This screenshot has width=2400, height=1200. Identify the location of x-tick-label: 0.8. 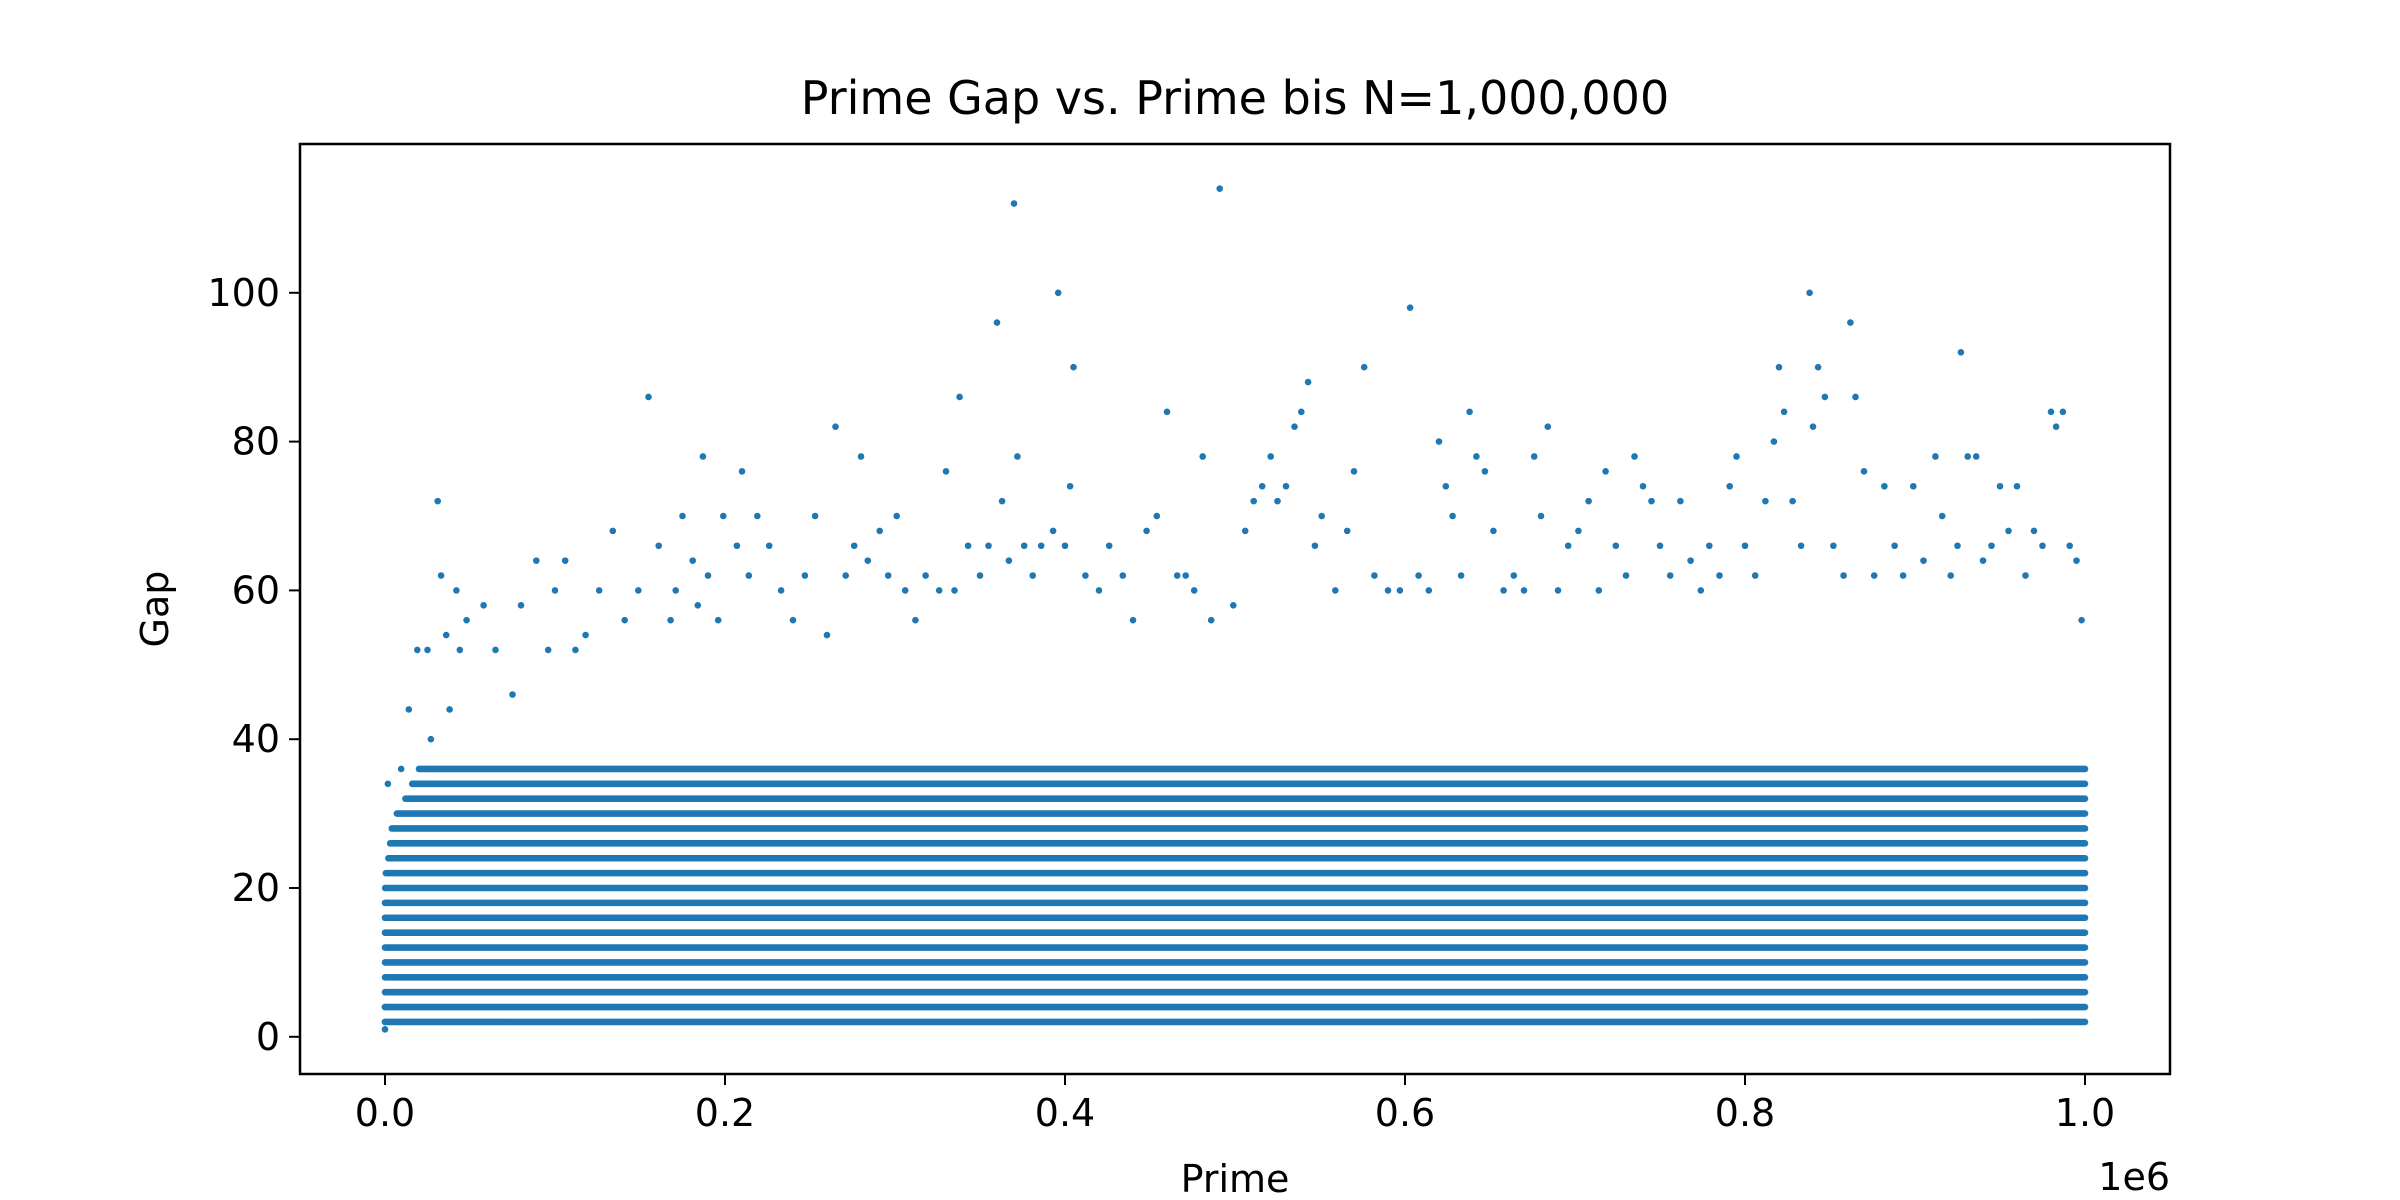
(1745, 1113).